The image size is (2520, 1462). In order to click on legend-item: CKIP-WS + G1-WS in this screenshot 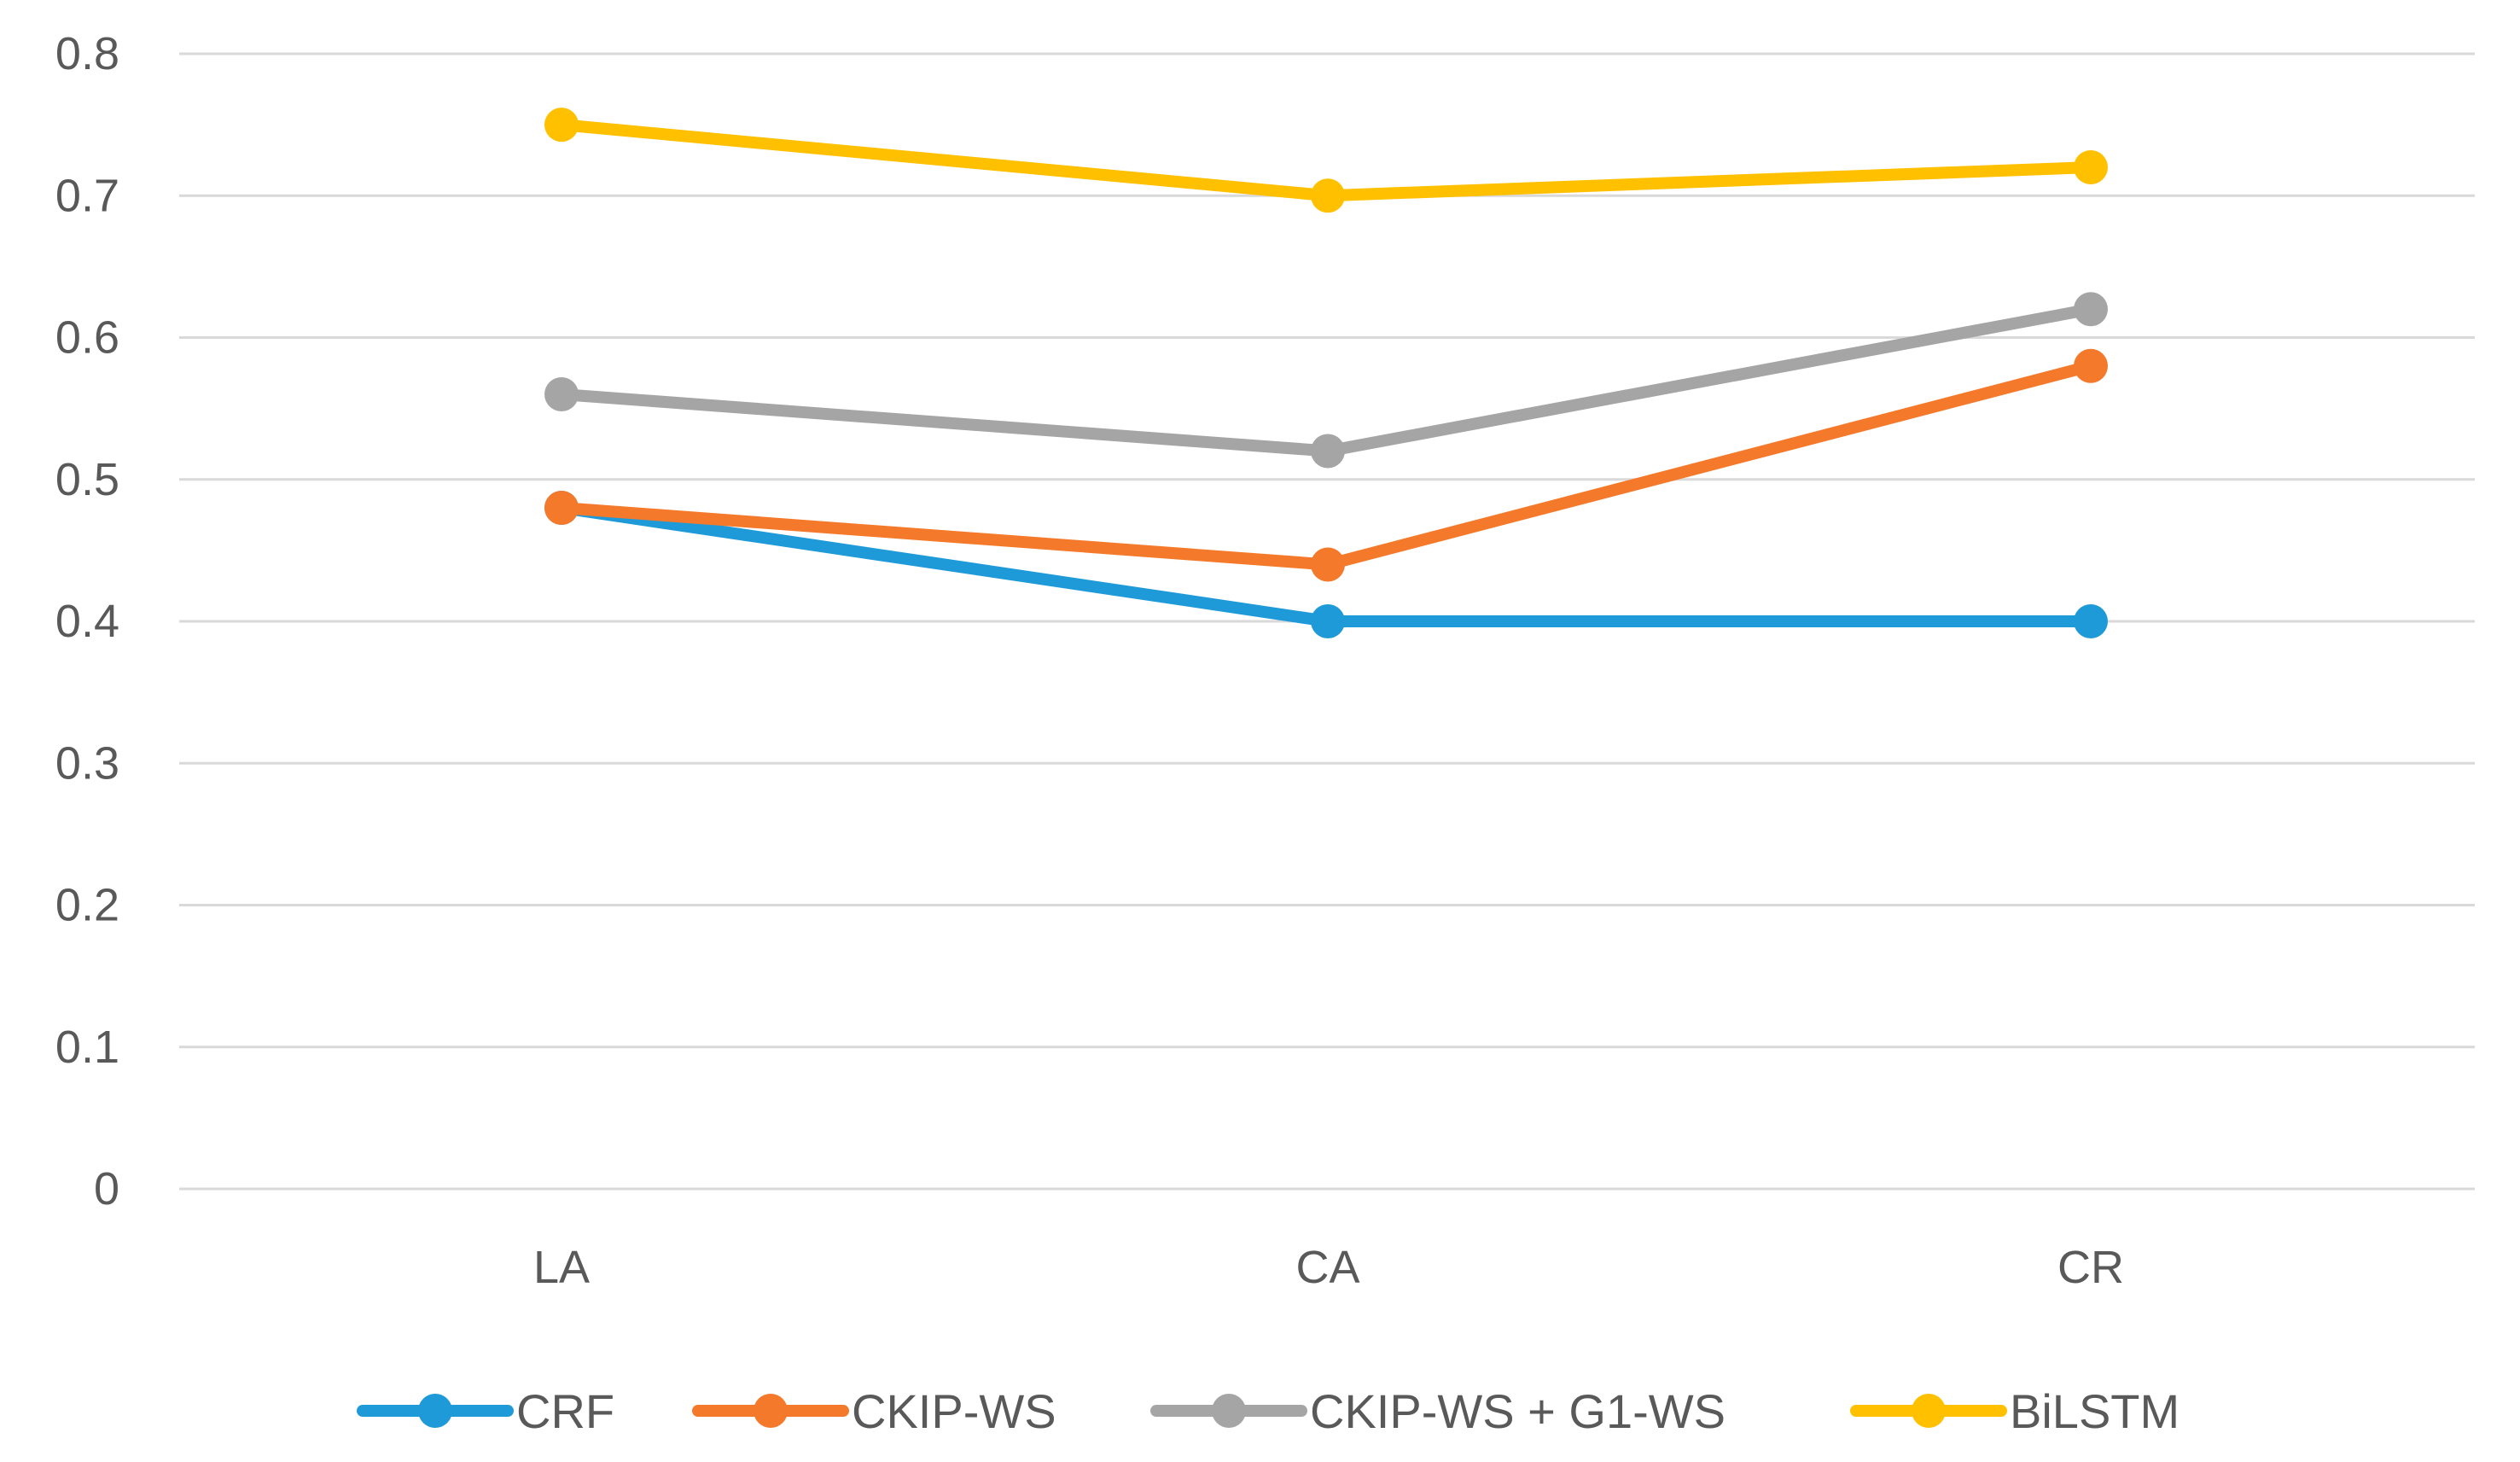, I will do `click(1438, 1411)`.